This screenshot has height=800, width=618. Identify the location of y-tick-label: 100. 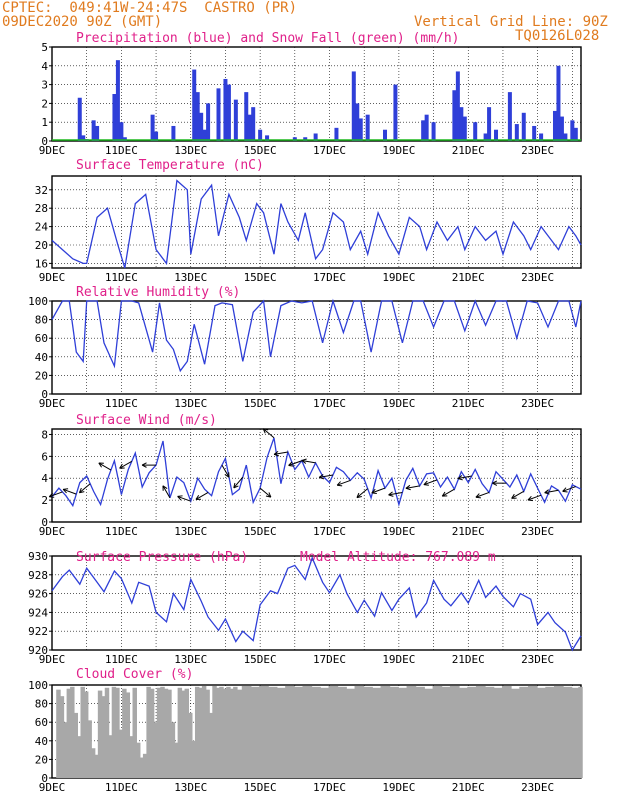
(38, 685).